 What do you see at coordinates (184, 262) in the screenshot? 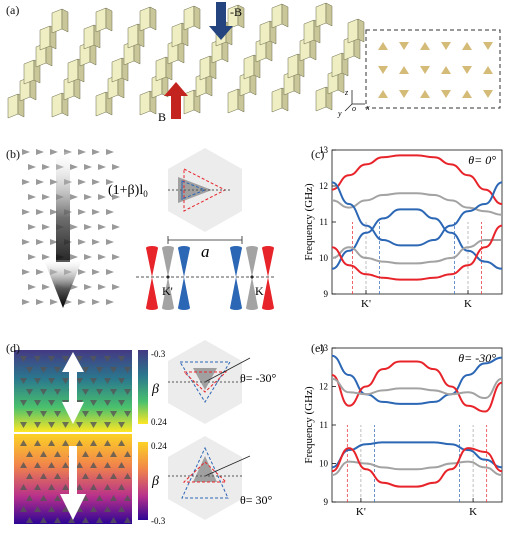
I see `cone-kp-blue-upper` at bounding box center [184, 262].